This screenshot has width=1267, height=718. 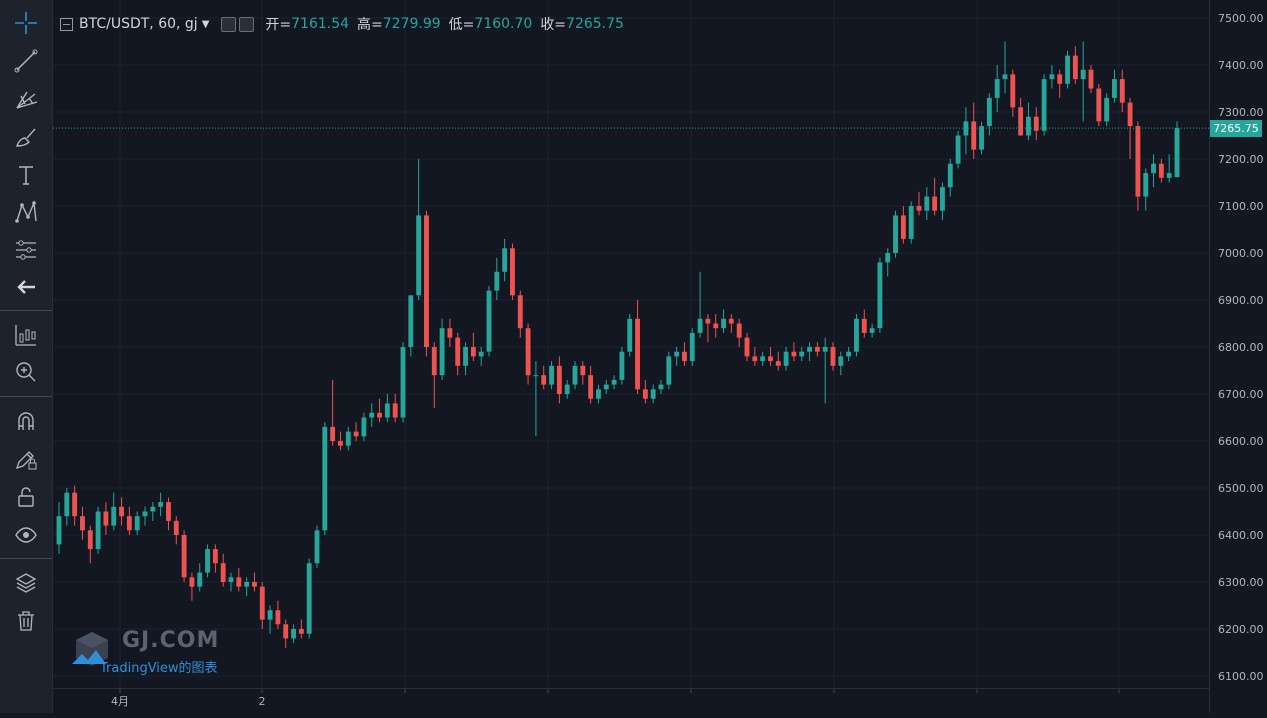 I want to click on trend-line-icon, so click(x=26, y=61).